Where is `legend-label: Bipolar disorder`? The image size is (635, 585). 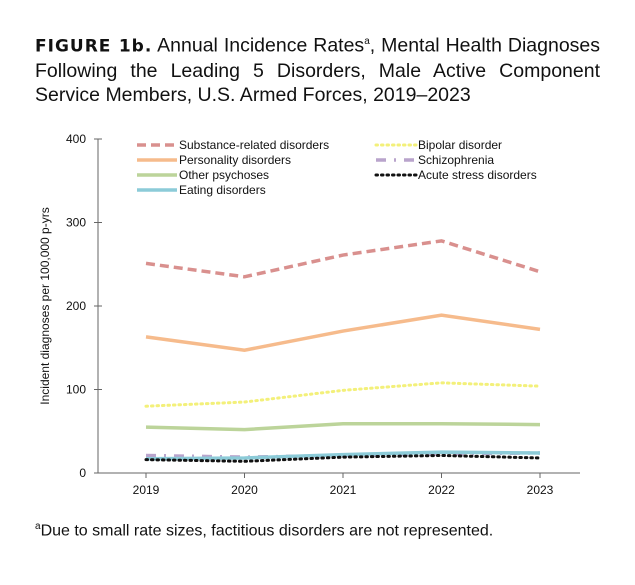
legend-label: Bipolar disorder is located at coordinates (460, 145).